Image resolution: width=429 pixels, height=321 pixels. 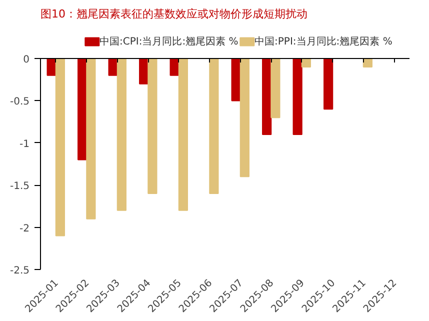 What do you see at coordinates (20, 186) in the screenshot?
I see `y-tick-label: -1.5` at bounding box center [20, 186].